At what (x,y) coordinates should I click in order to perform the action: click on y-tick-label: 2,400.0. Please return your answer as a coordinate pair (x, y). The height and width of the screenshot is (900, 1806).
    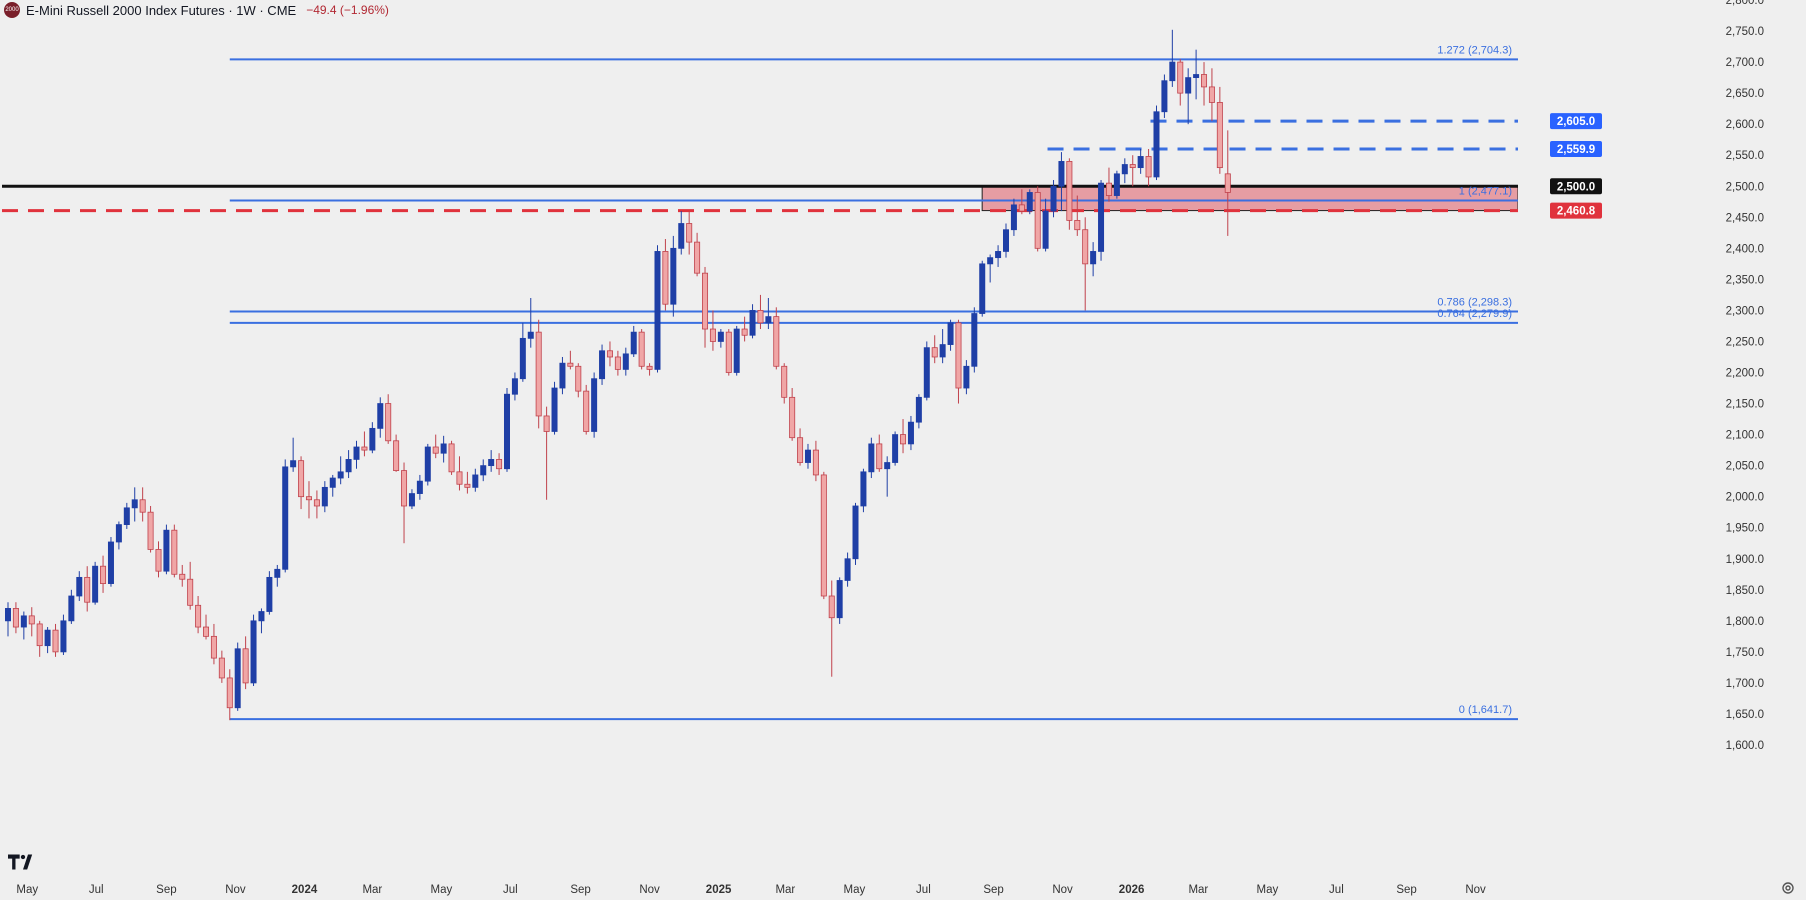
    Looking at the image, I should click on (1745, 249).